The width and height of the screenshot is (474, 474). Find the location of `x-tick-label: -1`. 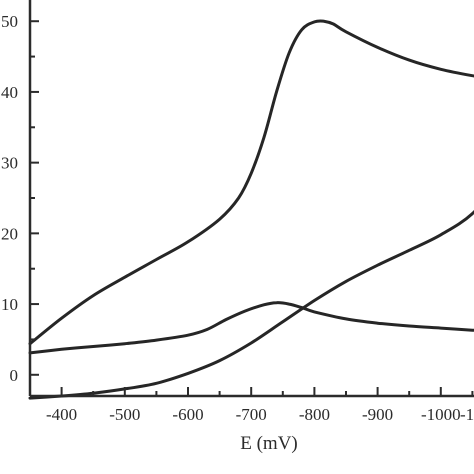

x-tick-label: -1 is located at coordinates (467, 414).